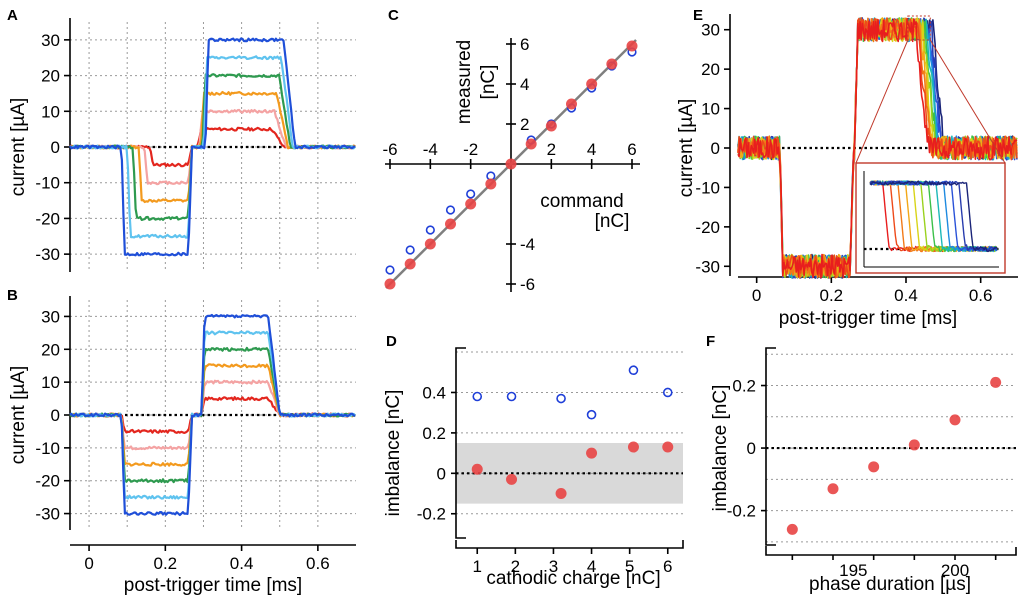  Describe the element at coordinates (581, 201) in the screenshot. I see `x-axis-label-line1: command` at that location.